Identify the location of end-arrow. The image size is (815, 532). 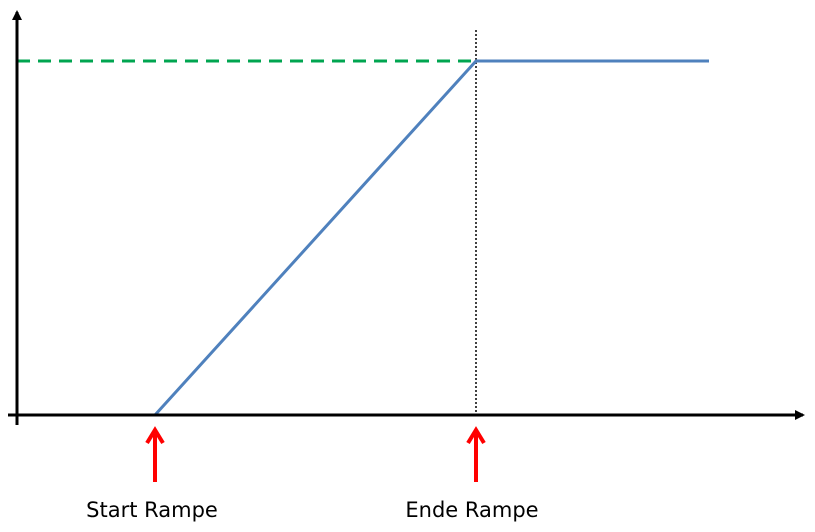
(476, 454).